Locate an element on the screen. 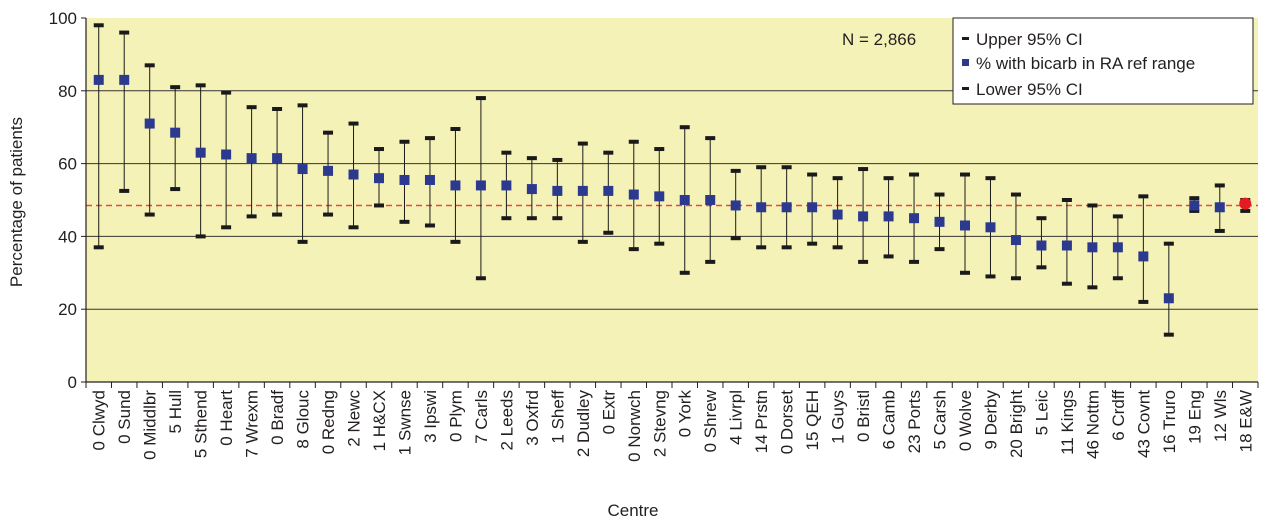 The height and width of the screenshot is (525, 1262). x-tick-label: 18 E&W is located at coordinates (1245, 421).